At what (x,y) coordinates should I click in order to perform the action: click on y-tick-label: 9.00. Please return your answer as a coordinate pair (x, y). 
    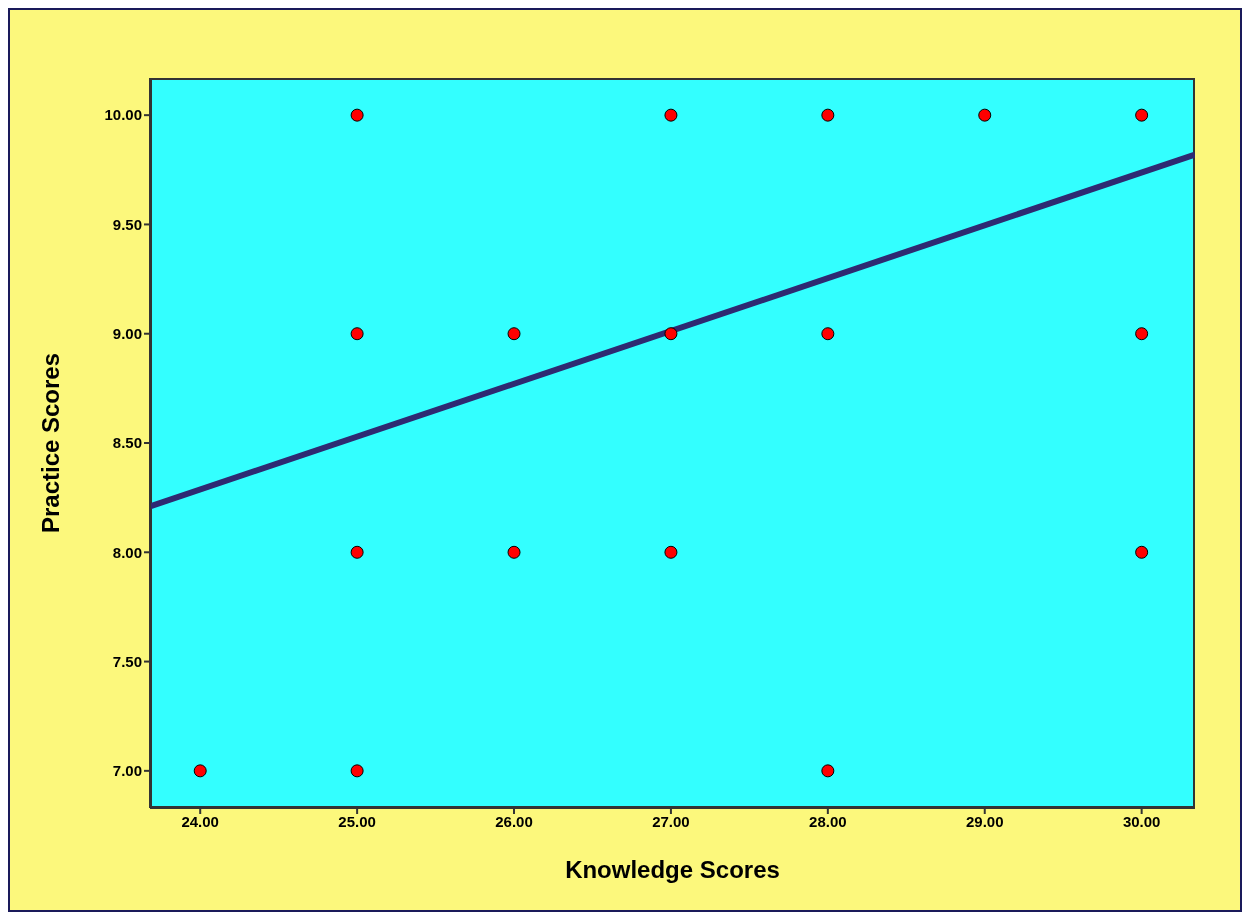
    Looking at the image, I should click on (127, 334).